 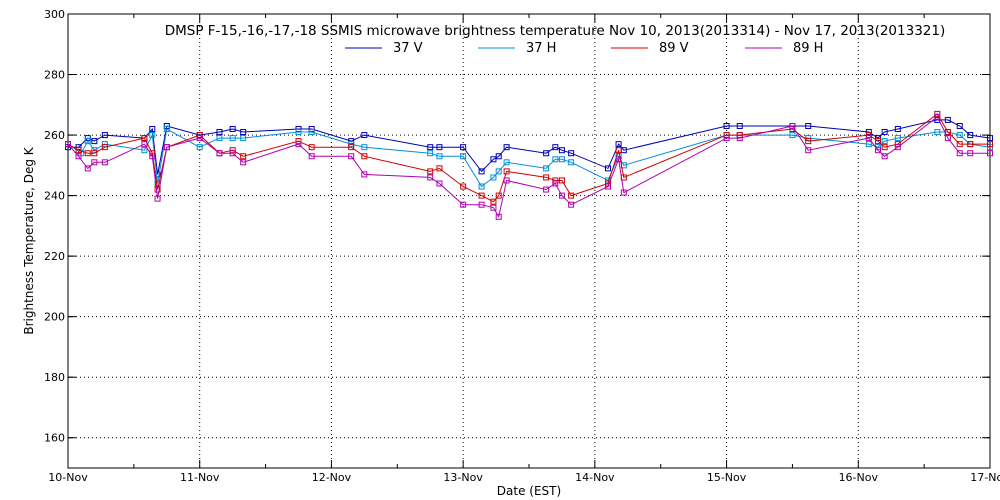 I want to click on x-tick-label: 16-Nov, so click(x=859, y=477).